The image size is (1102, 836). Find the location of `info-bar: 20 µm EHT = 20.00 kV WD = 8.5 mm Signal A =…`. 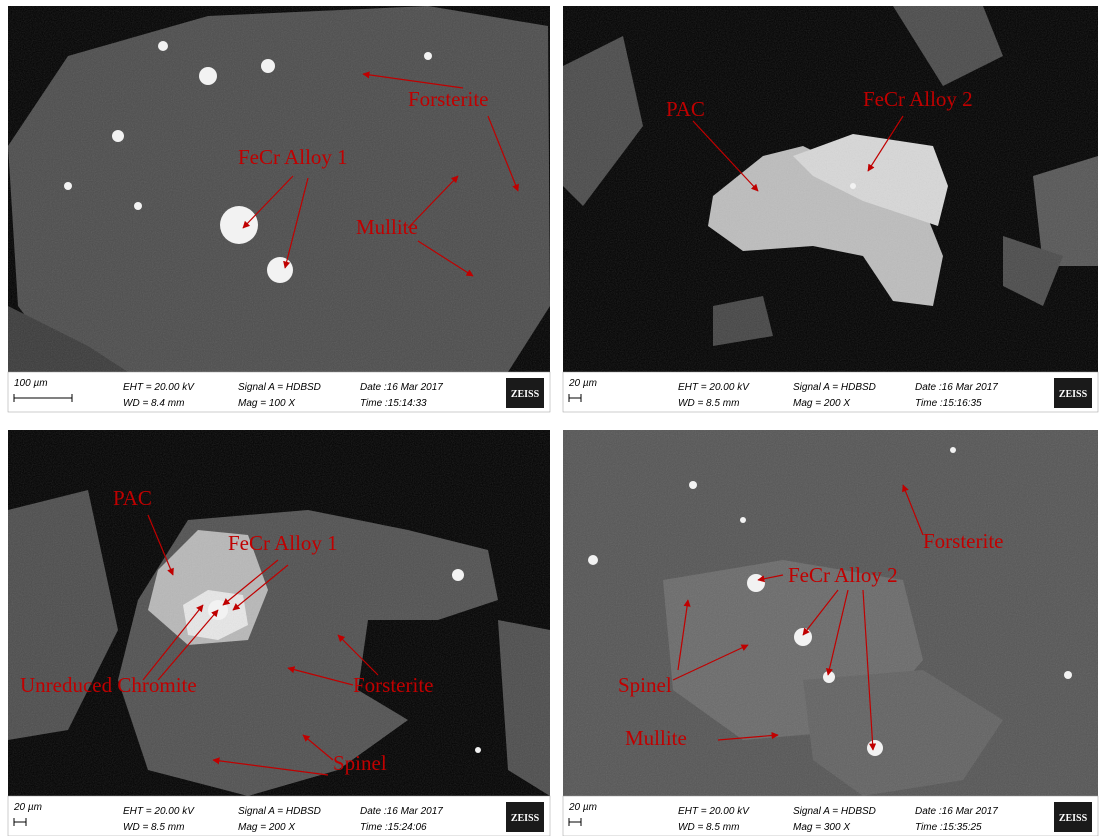

info-bar: 20 µm EHT = 20.00 kV WD = 8.5 mm Signal A =… is located at coordinates (830, 392).